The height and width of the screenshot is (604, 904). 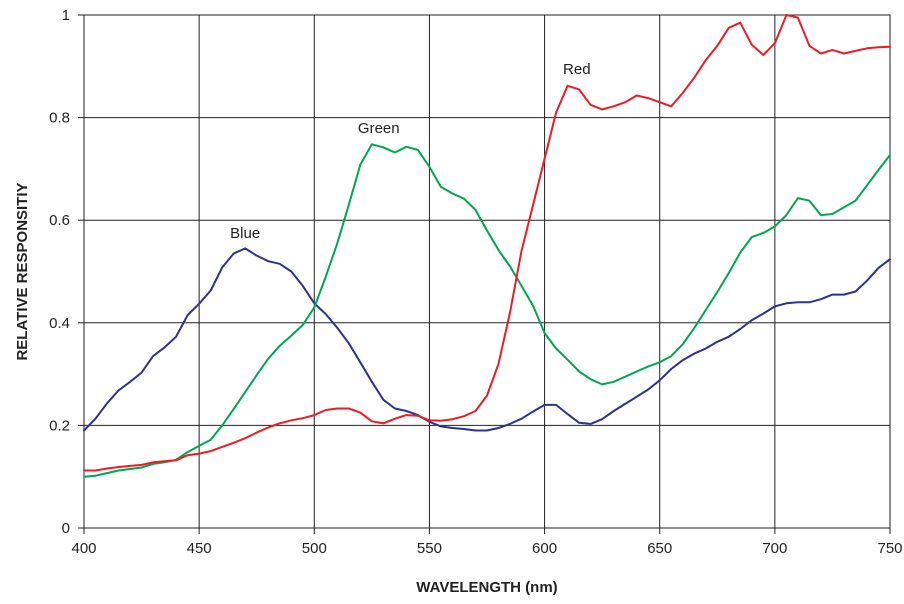 What do you see at coordinates (59, 425) in the screenshot?
I see `y-tick-label: 0.2` at bounding box center [59, 425].